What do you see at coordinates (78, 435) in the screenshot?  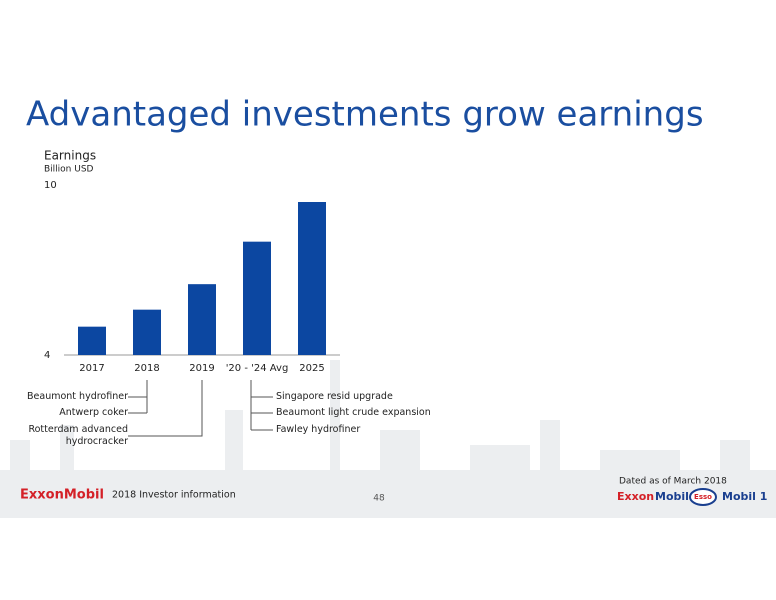 I see `annotation: Rotterdam advanced hydrocracker` at bounding box center [78, 435].